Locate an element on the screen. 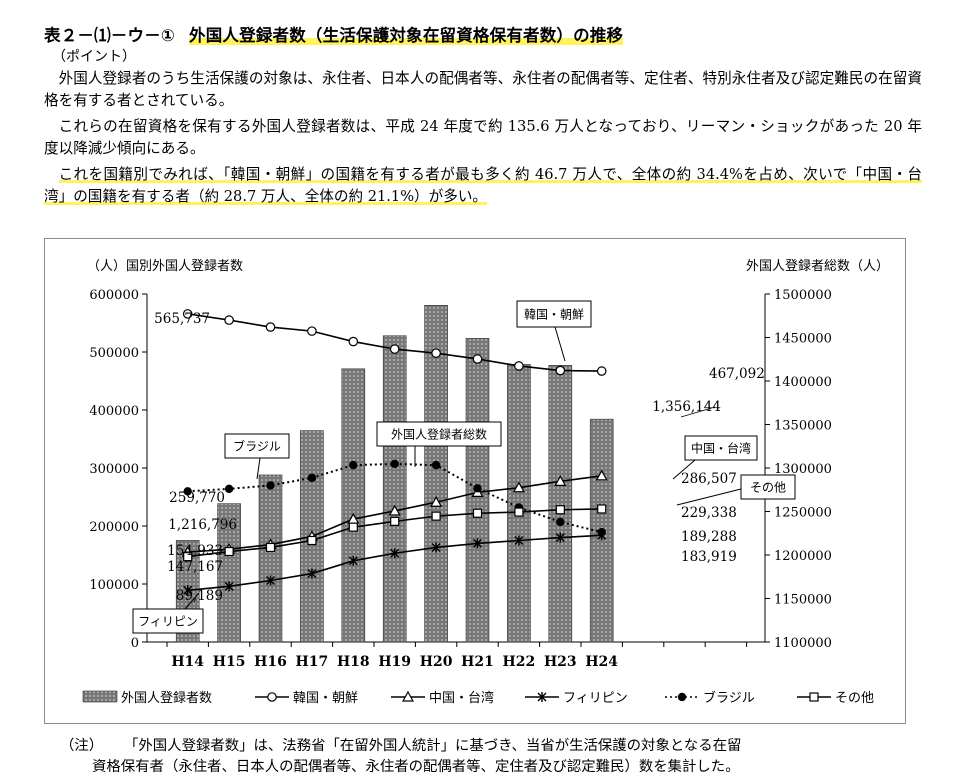 The width and height of the screenshot is (963, 784). callout-label: フィリピン is located at coordinates (168, 622).